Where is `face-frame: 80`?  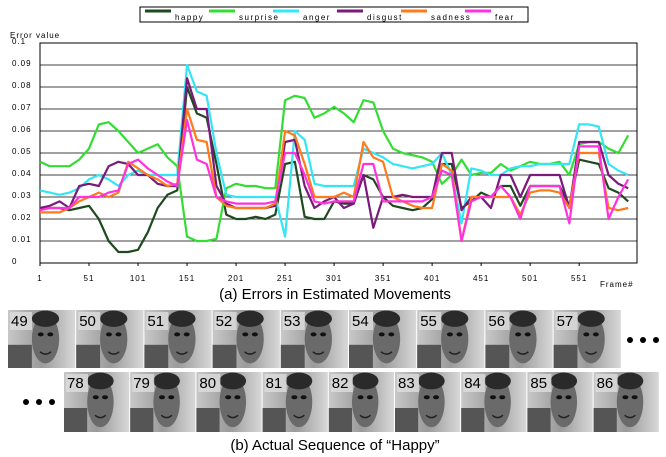
face-frame: 80 is located at coordinates (229, 402).